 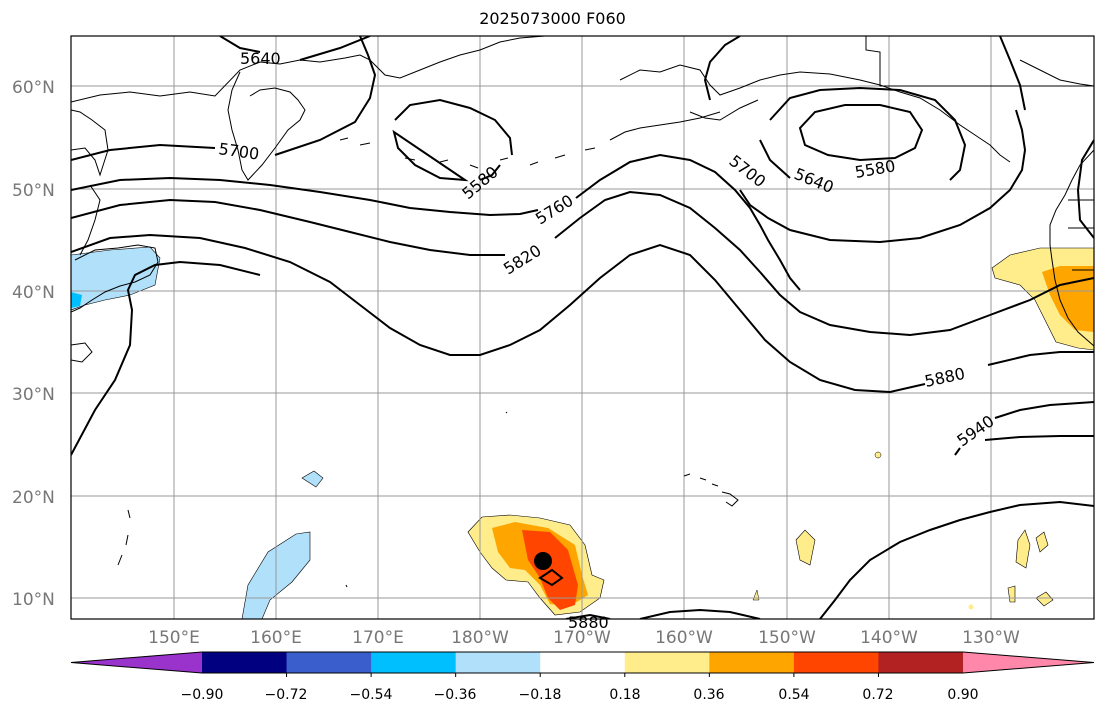 What do you see at coordinates (588, 622) in the screenshot?
I see `contour-label: 5880` at bounding box center [588, 622].